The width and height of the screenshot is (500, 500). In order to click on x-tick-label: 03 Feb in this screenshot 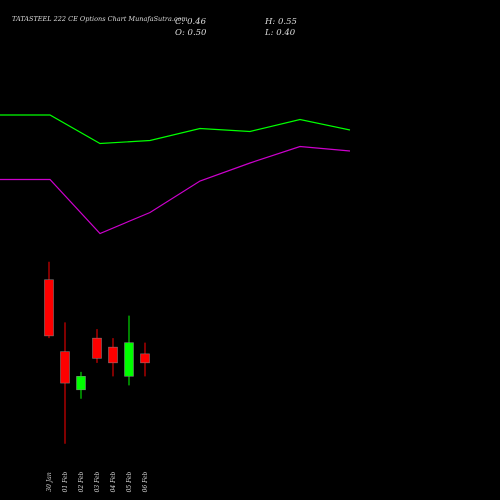, I will do `click(97, 481)`.